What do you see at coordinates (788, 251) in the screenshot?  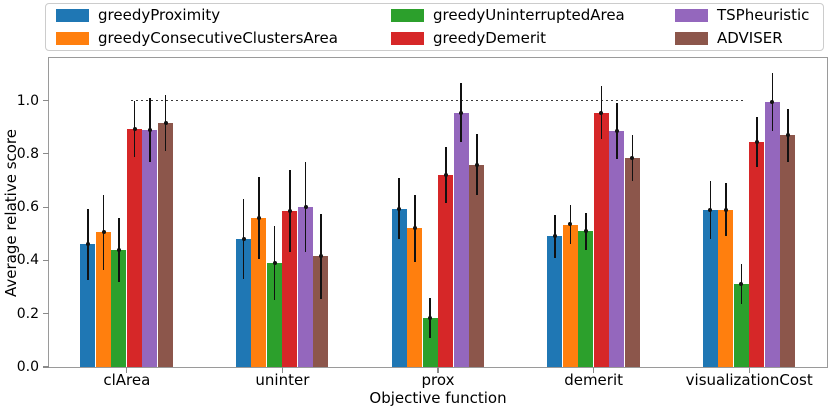 I see `bar-ADVISER-visualizationCost` at bounding box center [788, 251].